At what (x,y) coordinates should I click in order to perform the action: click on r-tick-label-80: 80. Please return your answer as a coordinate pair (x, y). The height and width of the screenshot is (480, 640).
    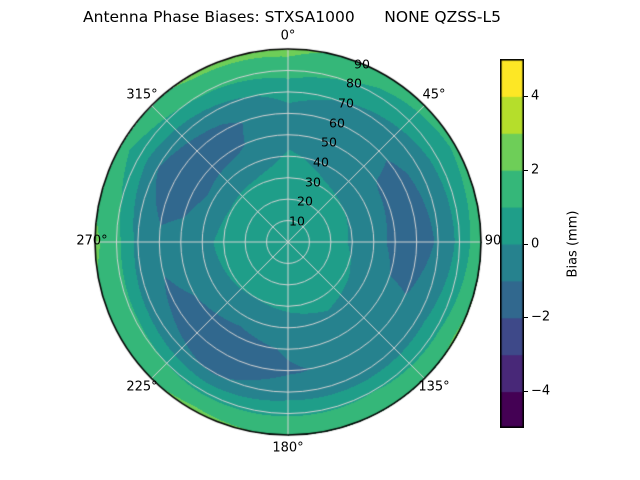
    Looking at the image, I should click on (354, 83).